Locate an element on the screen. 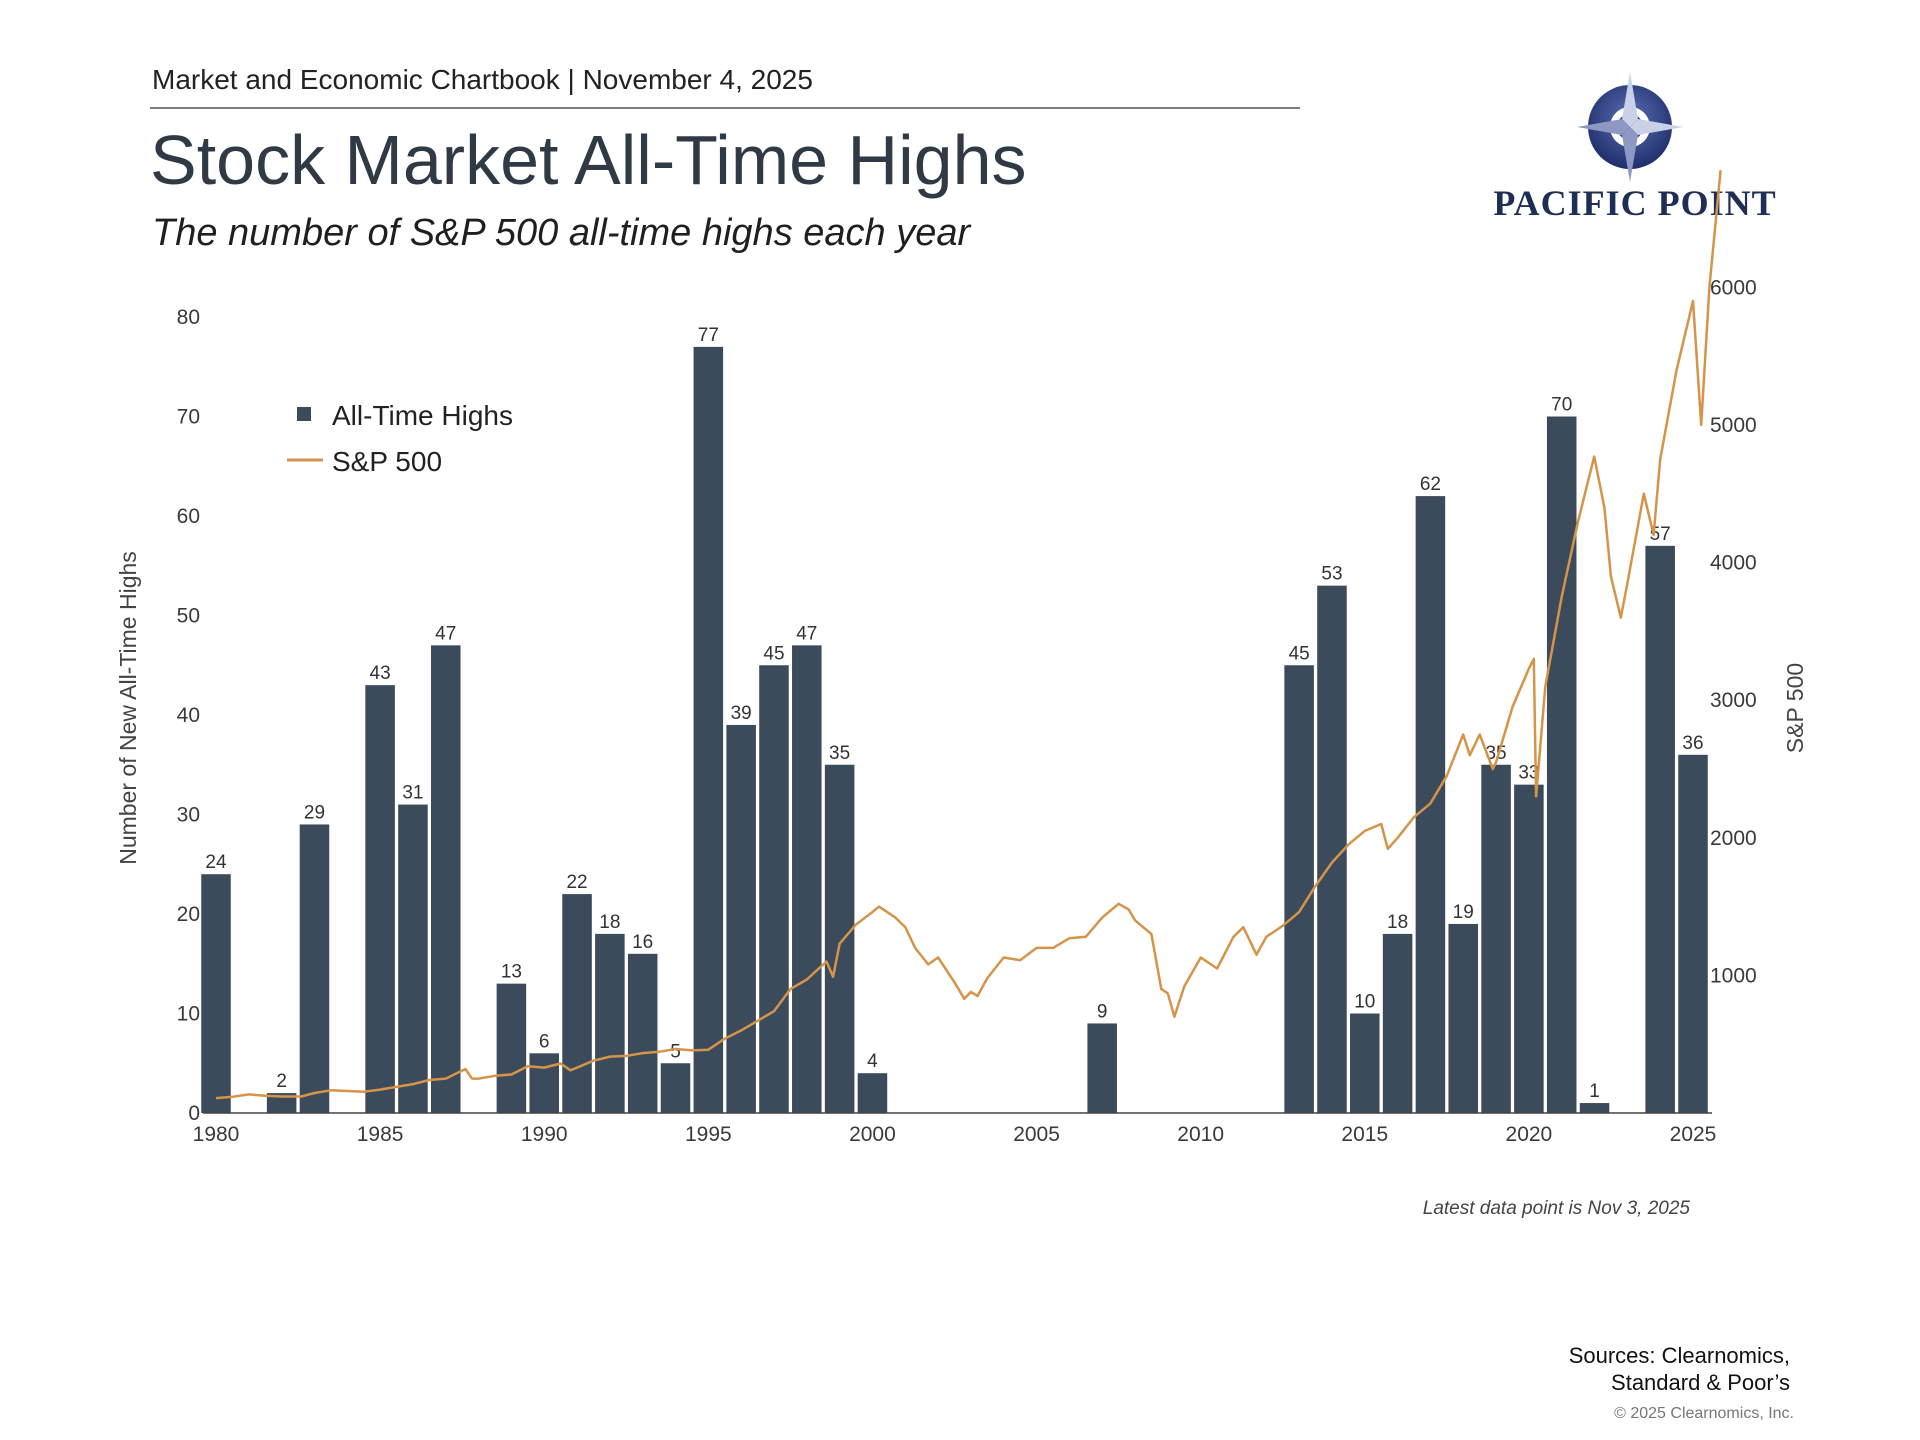 The image size is (1920, 1440). y-tick-40: 40 is located at coordinates (188, 715).